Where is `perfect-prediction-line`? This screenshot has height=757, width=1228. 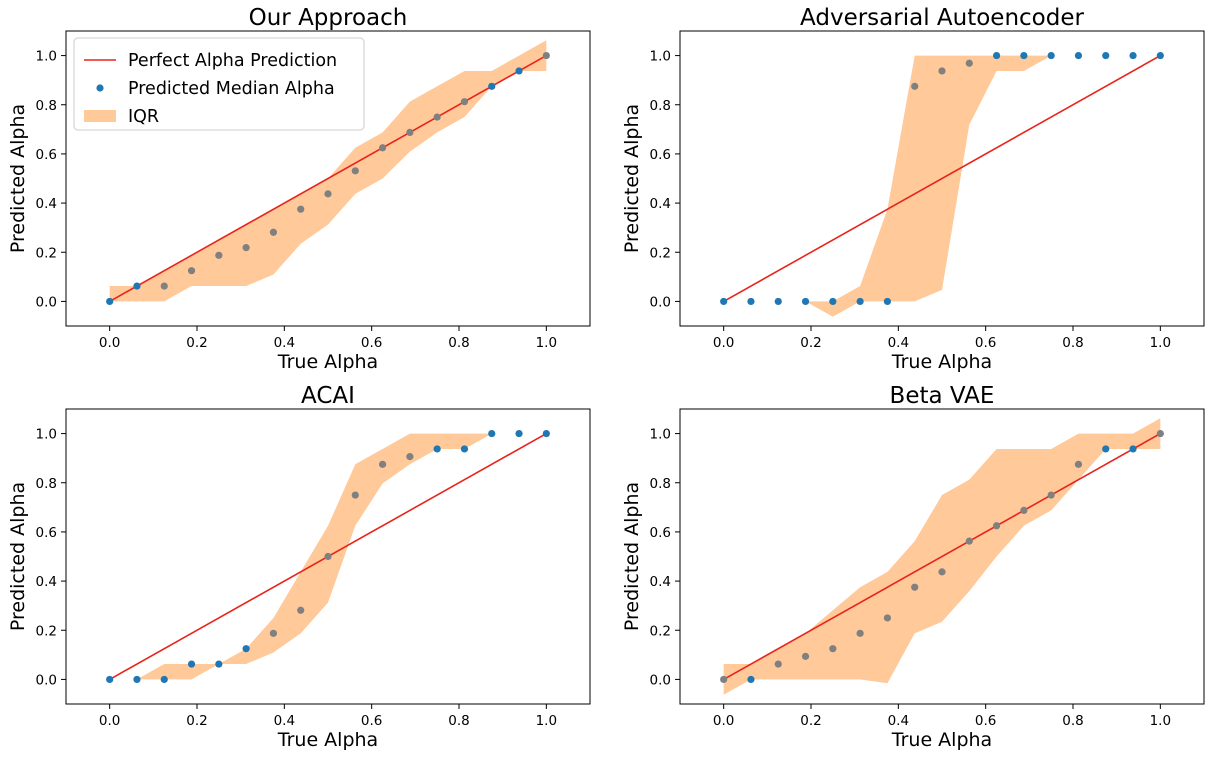
perfect-prediction-line is located at coordinates (942, 556).